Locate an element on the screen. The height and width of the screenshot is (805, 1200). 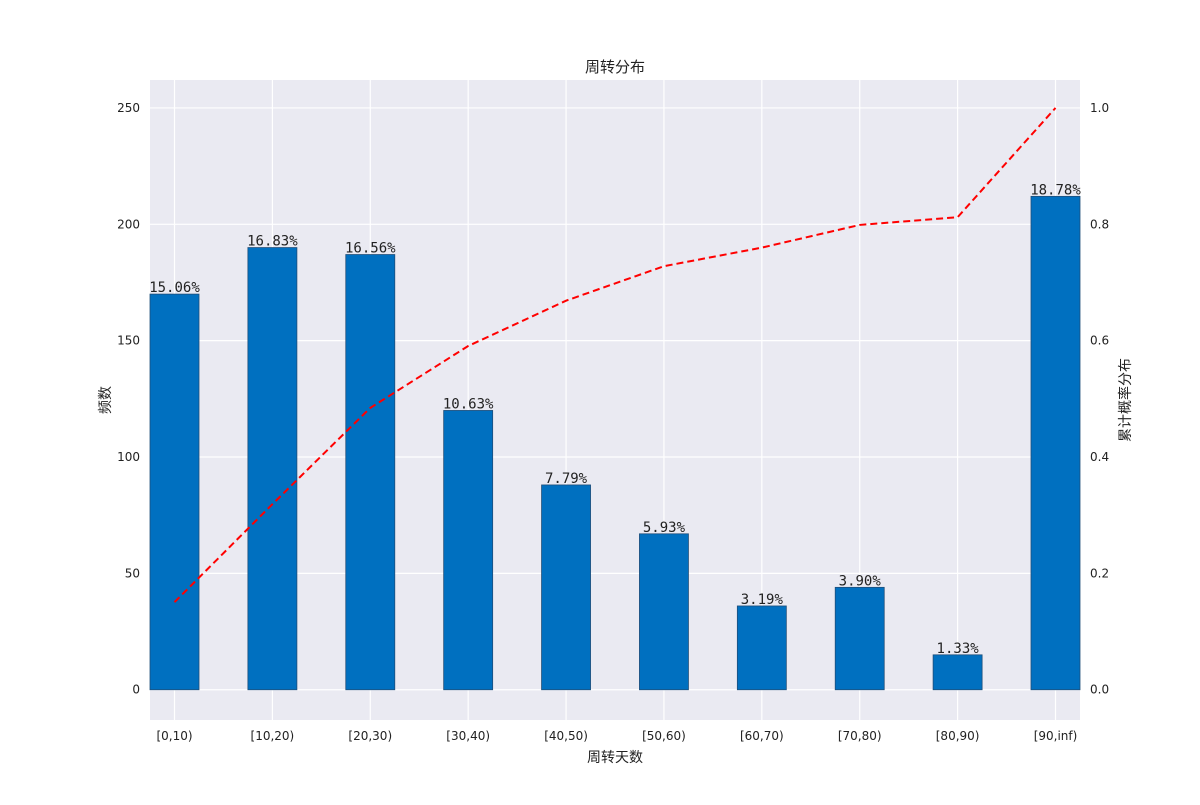
x-tick-label: [70,80) is located at coordinates (860, 736).